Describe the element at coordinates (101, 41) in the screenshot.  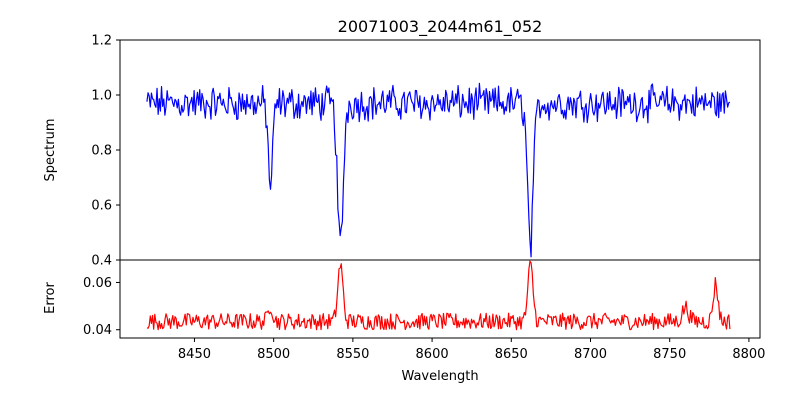
I see `spectrum-y-tick-label: 1.2` at that location.